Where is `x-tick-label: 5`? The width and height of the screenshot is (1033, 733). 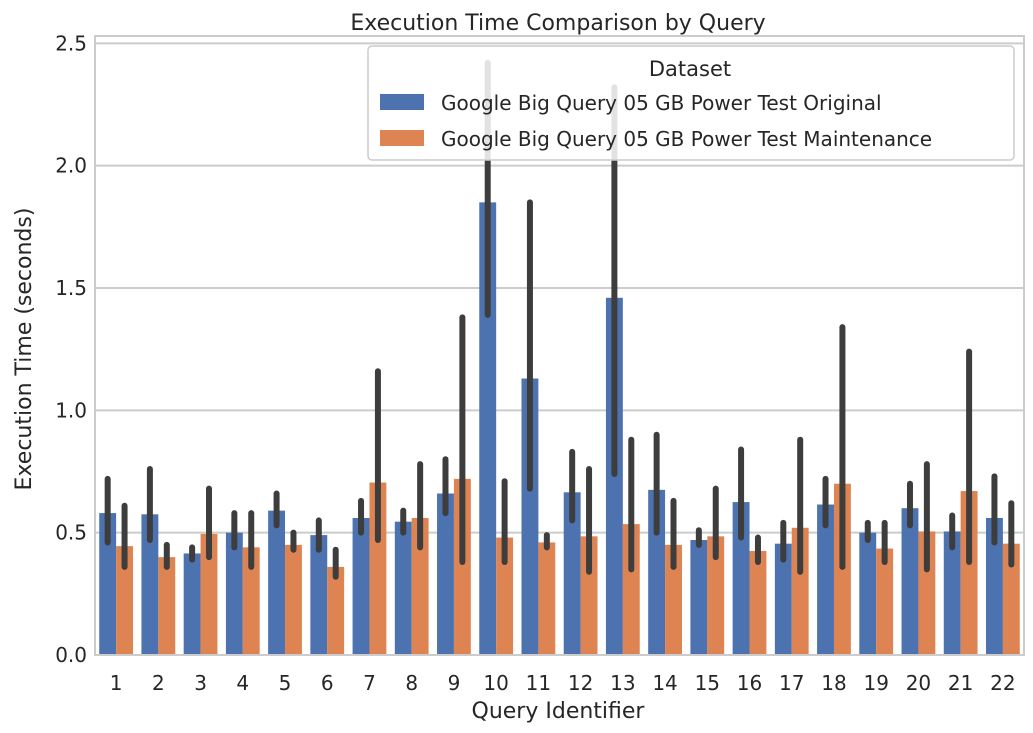
x-tick-label: 5 is located at coordinates (285, 683).